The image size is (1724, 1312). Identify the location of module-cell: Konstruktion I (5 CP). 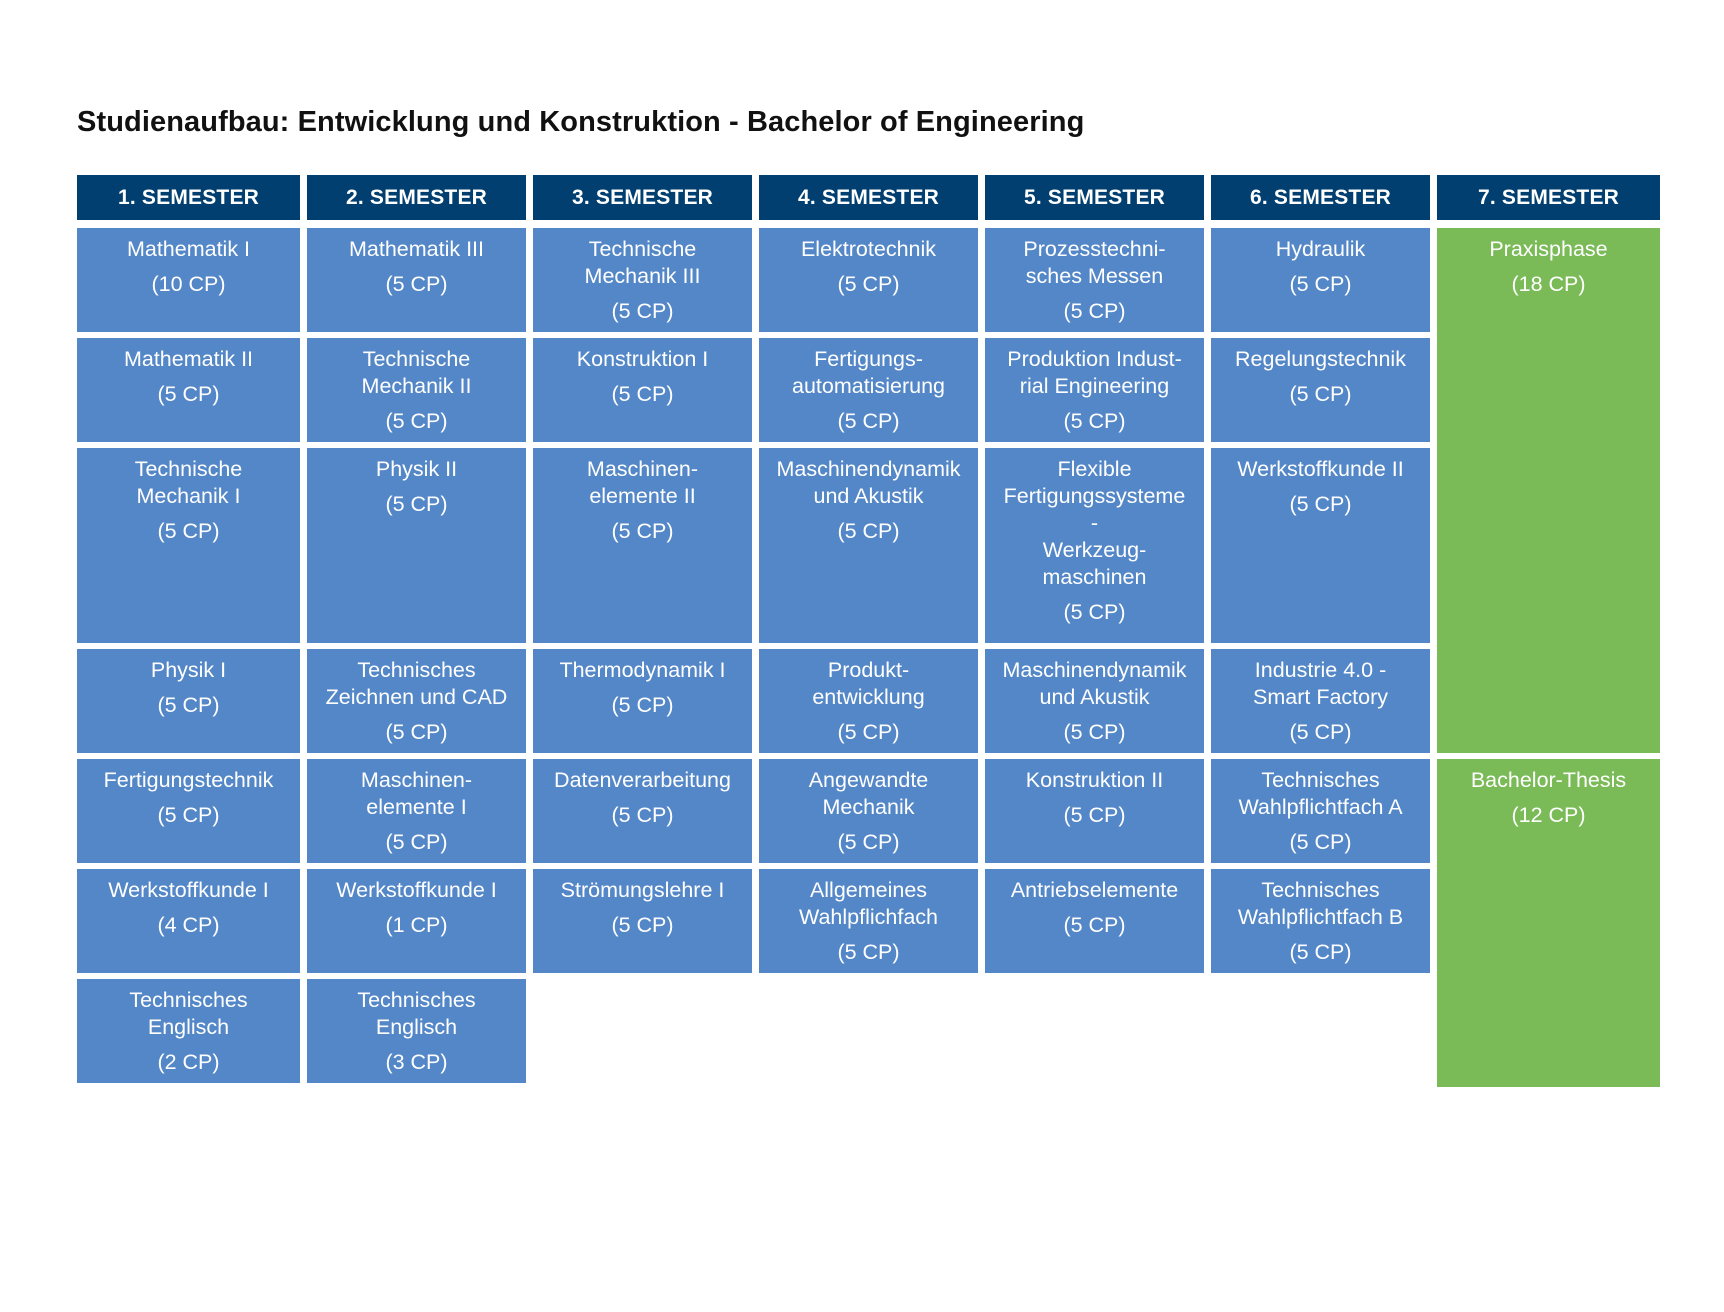
(642, 390).